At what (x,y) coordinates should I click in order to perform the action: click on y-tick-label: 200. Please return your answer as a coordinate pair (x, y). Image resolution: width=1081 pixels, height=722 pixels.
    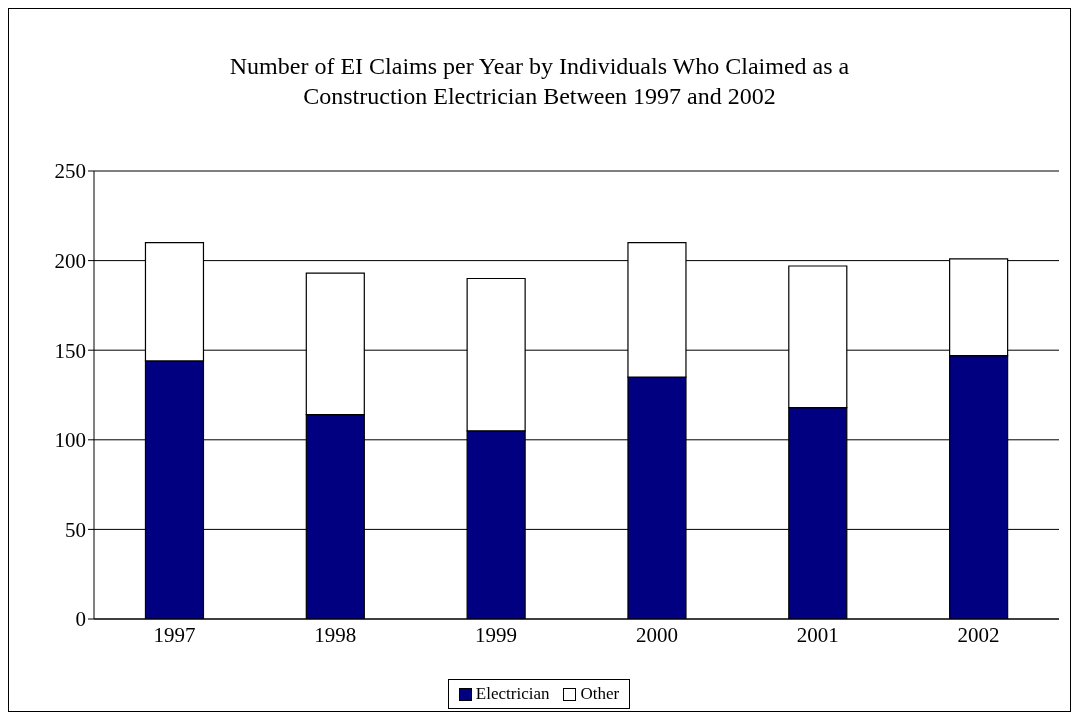
    Looking at the image, I should click on (70, 261).